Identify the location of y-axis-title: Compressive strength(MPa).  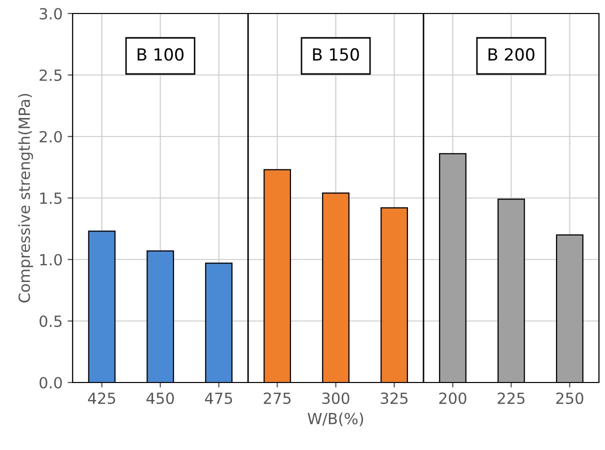
(26, 198).